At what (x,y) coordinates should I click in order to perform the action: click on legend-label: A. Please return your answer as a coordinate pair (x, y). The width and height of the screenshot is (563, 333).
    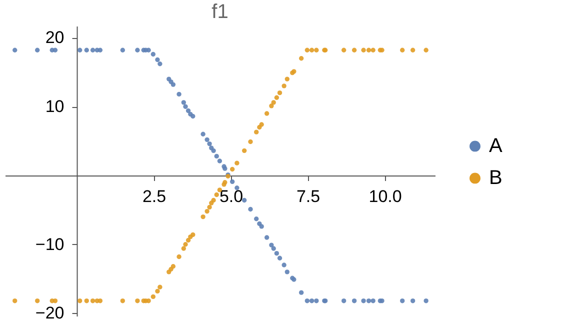
    Looking at the image, I should click on (496, 146).